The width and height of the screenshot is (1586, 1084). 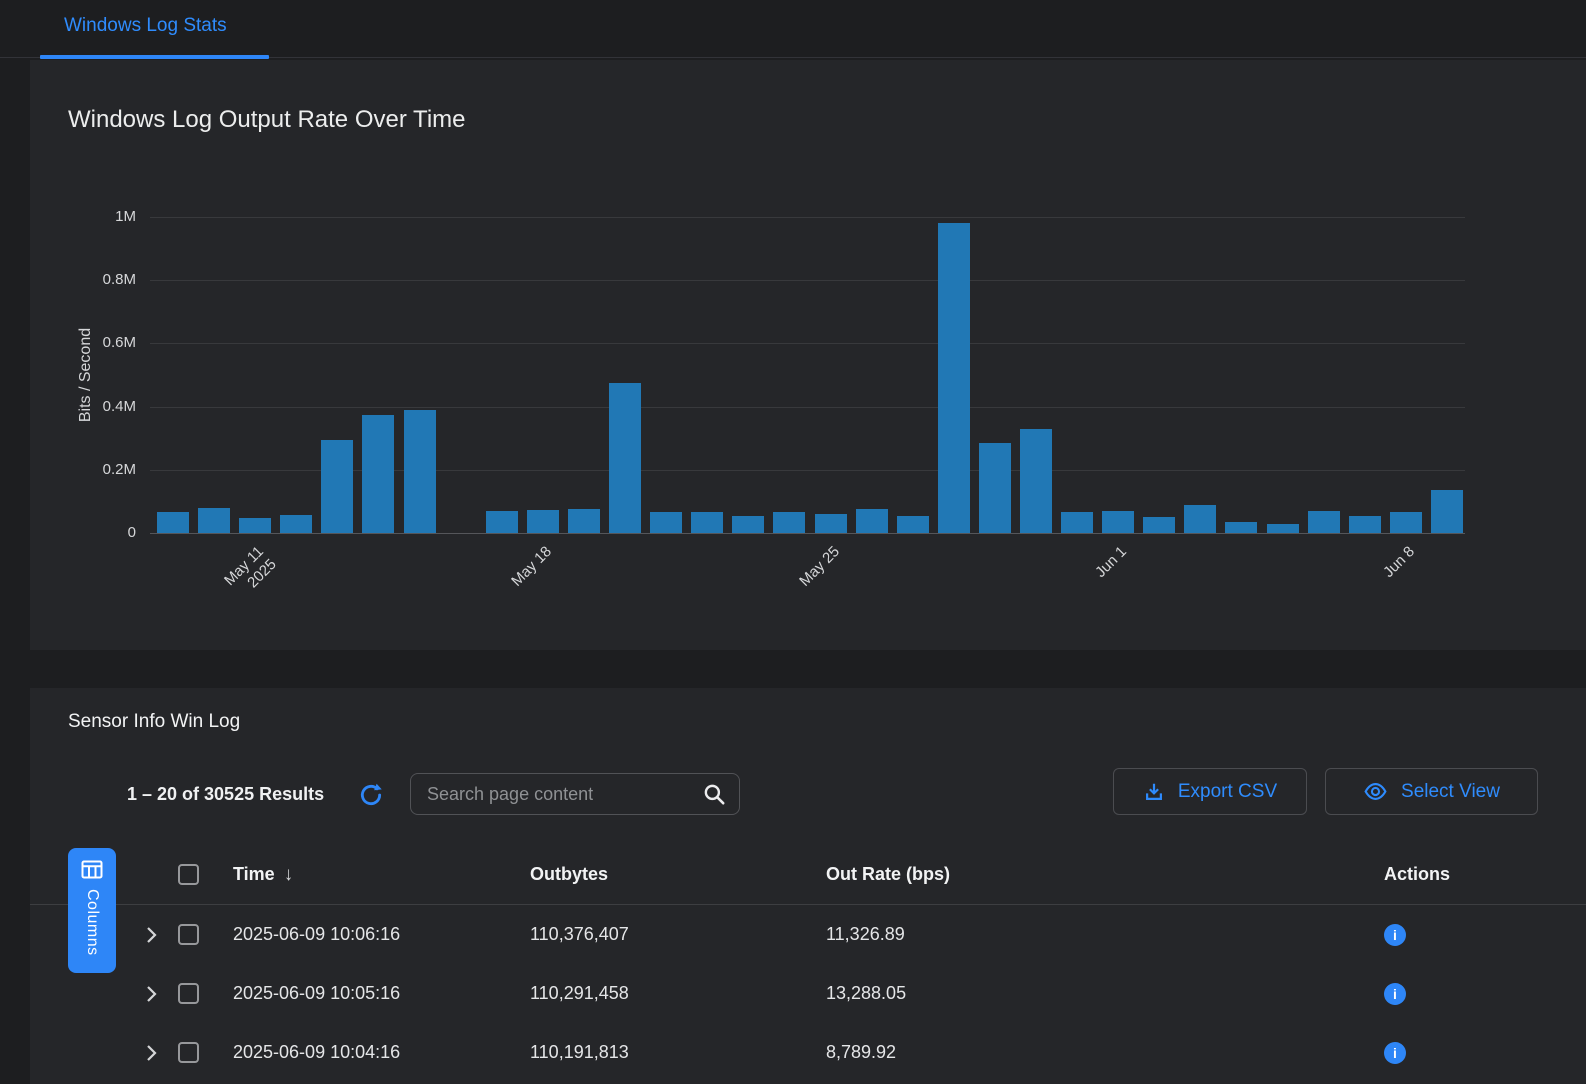 What do you see at coordinates (145, 25) in the screenshot?
I see `tab-windows-log-stats: Windows Log Stats` at bounding box center [145, 25].